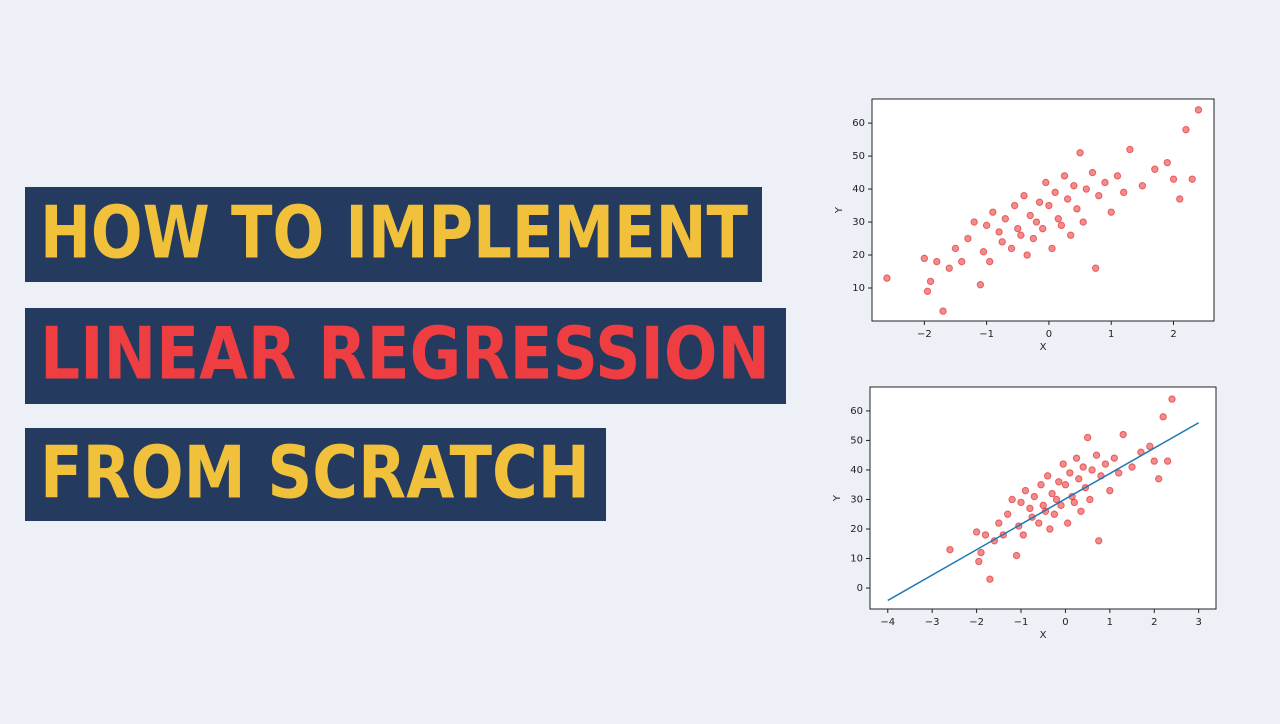 The height and width of the screenshot is (724, 1280). What do you see at coordinates (1043, 512) in the screenshot?
I see `fit-line` at bounding box center [1043, 512].